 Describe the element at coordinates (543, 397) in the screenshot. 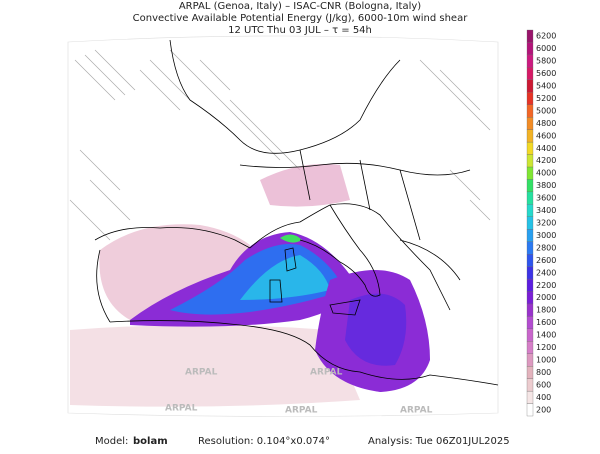

I see `colorbar-label: 400` at that location.